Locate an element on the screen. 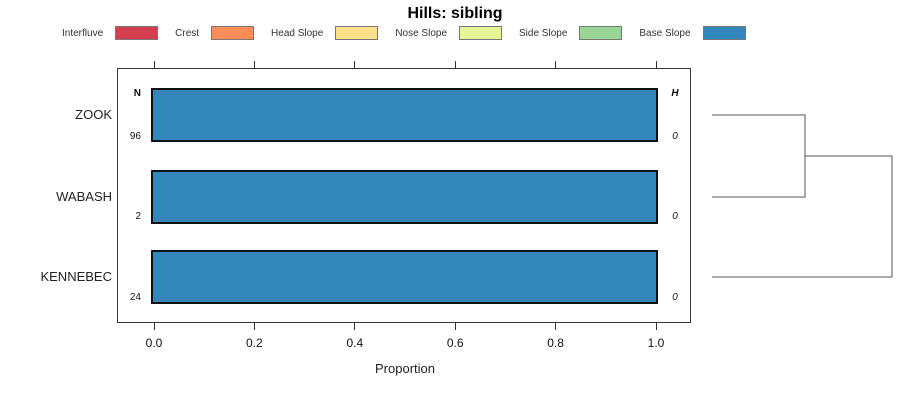 The image size is (900, 400). y-axis-label-wabash: WABASH is located at coordinates (84, 196).